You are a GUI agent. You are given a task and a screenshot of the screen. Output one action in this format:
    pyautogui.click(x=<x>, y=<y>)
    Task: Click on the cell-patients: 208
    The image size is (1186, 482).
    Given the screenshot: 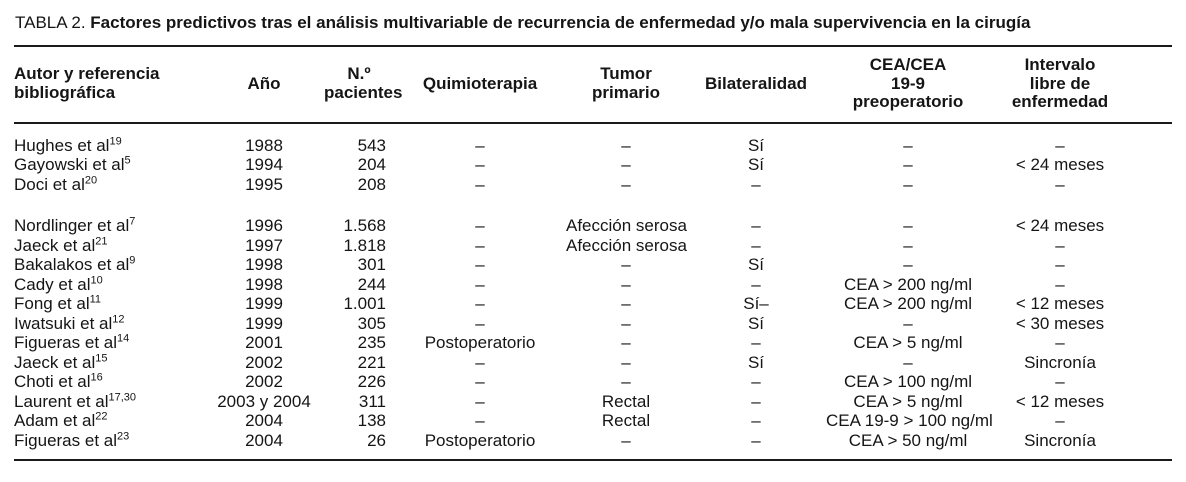 What is the action you would take?
    pyautogui.click(x=371, y=184)
    